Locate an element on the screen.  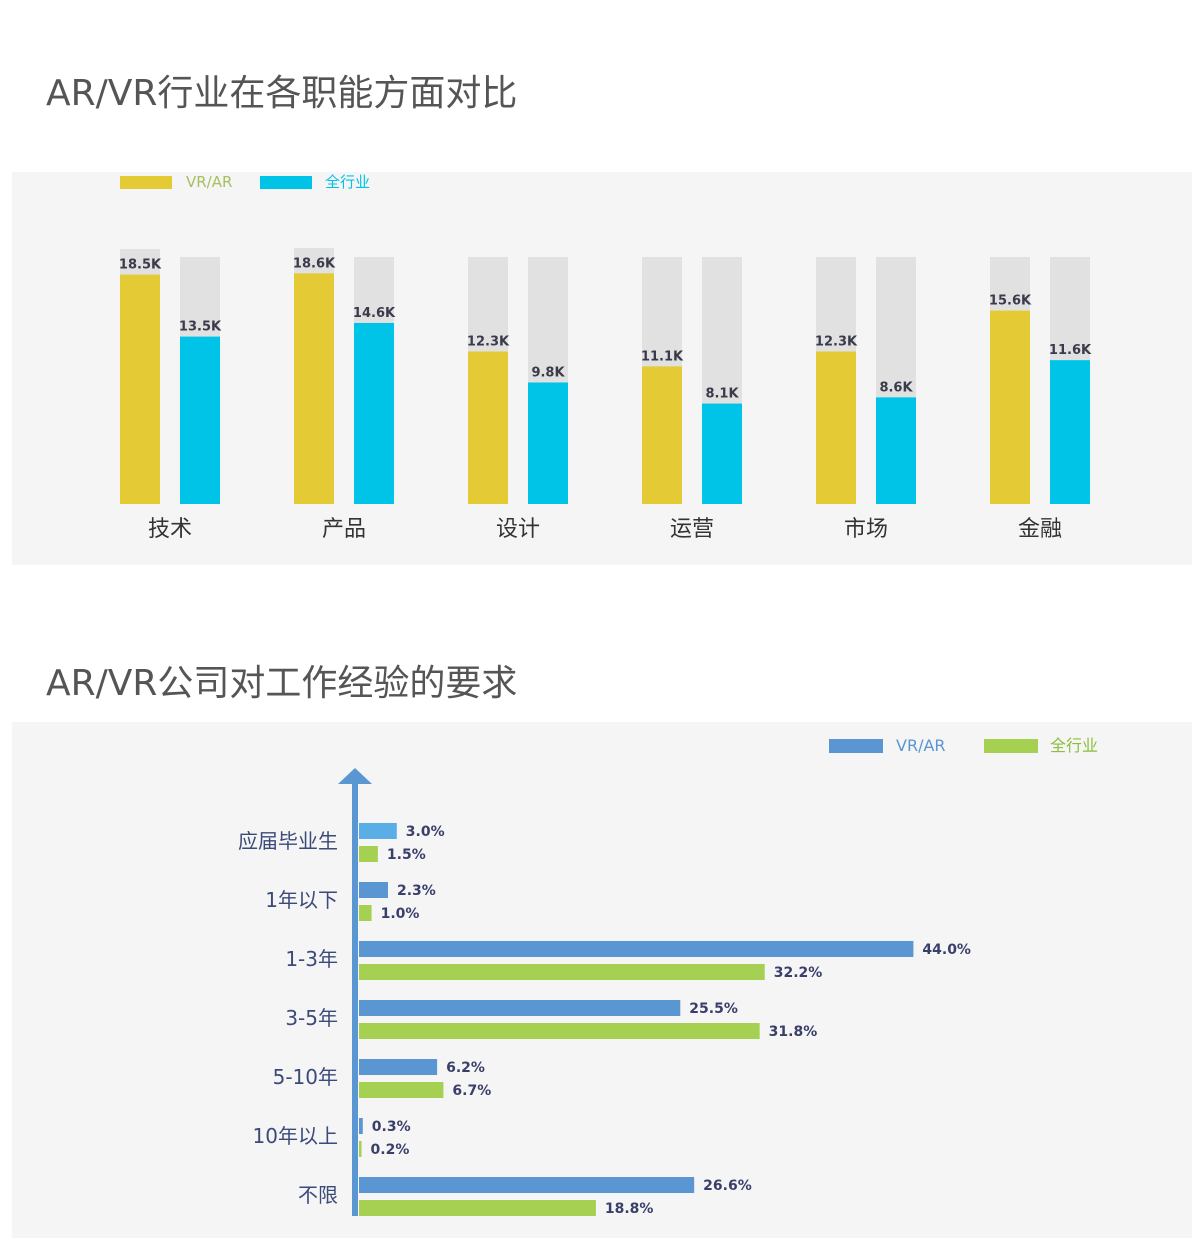
category-label: 产品 is located at coordinates (344, 529).